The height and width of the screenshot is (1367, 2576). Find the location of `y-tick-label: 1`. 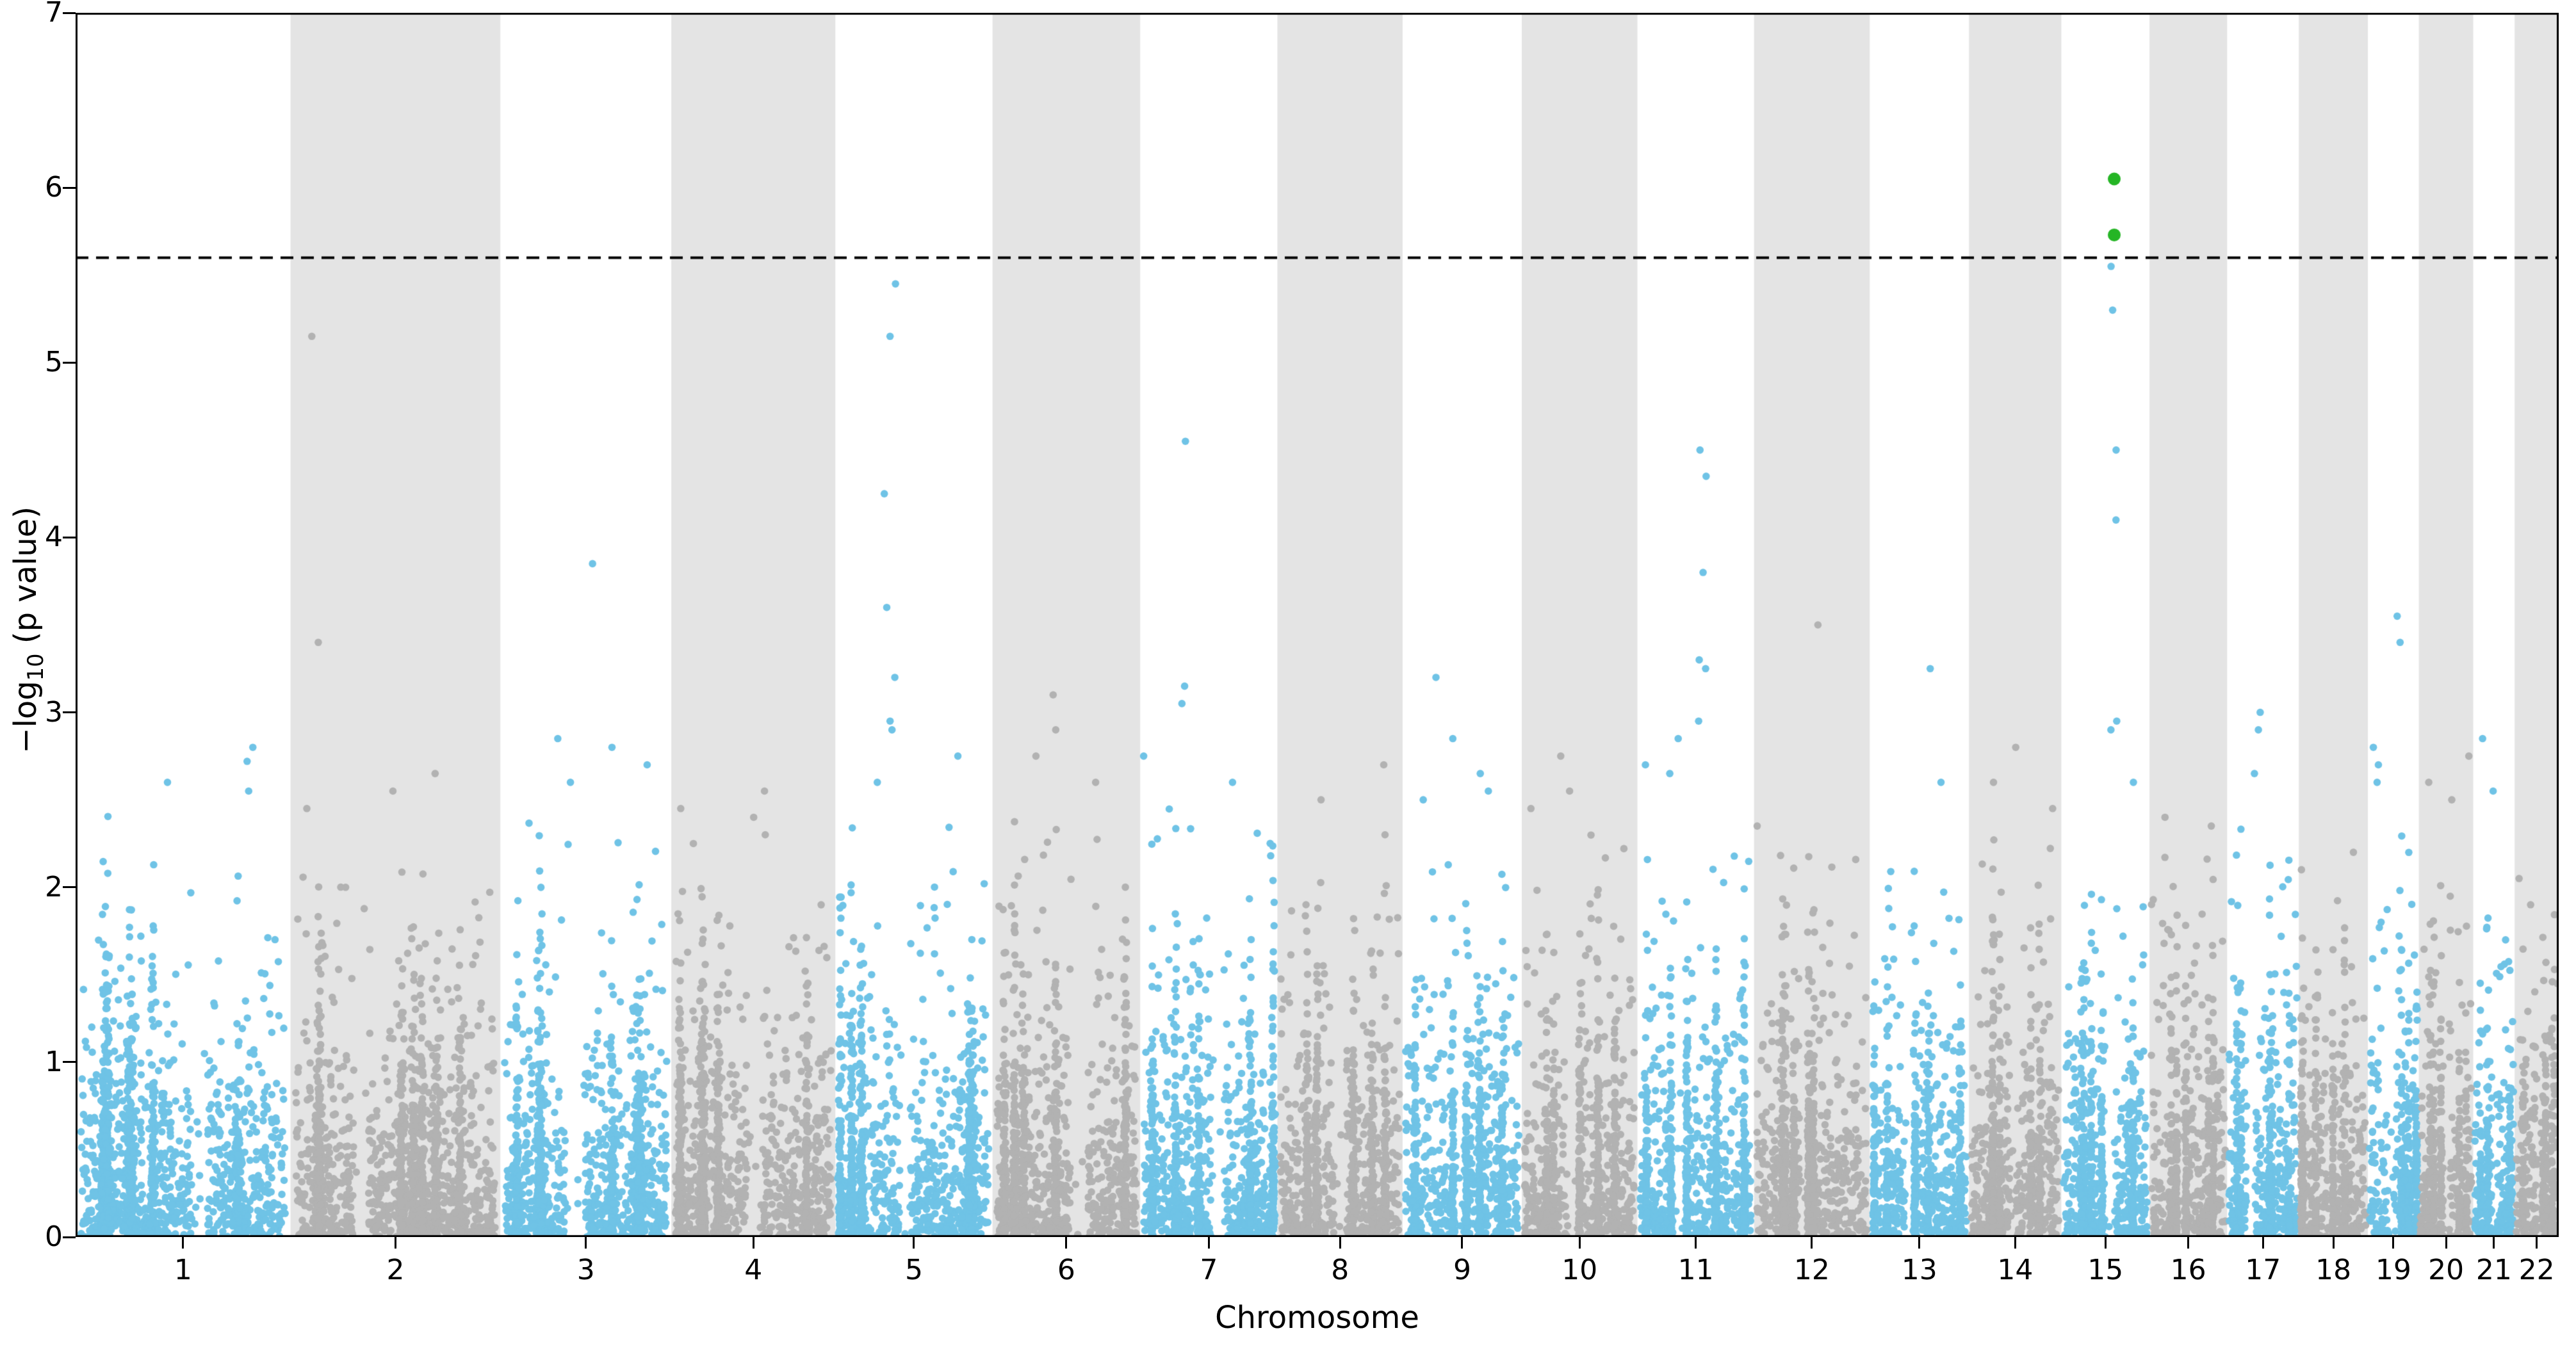

y-tick-label: 1 is located at coordinates (54, 1061).